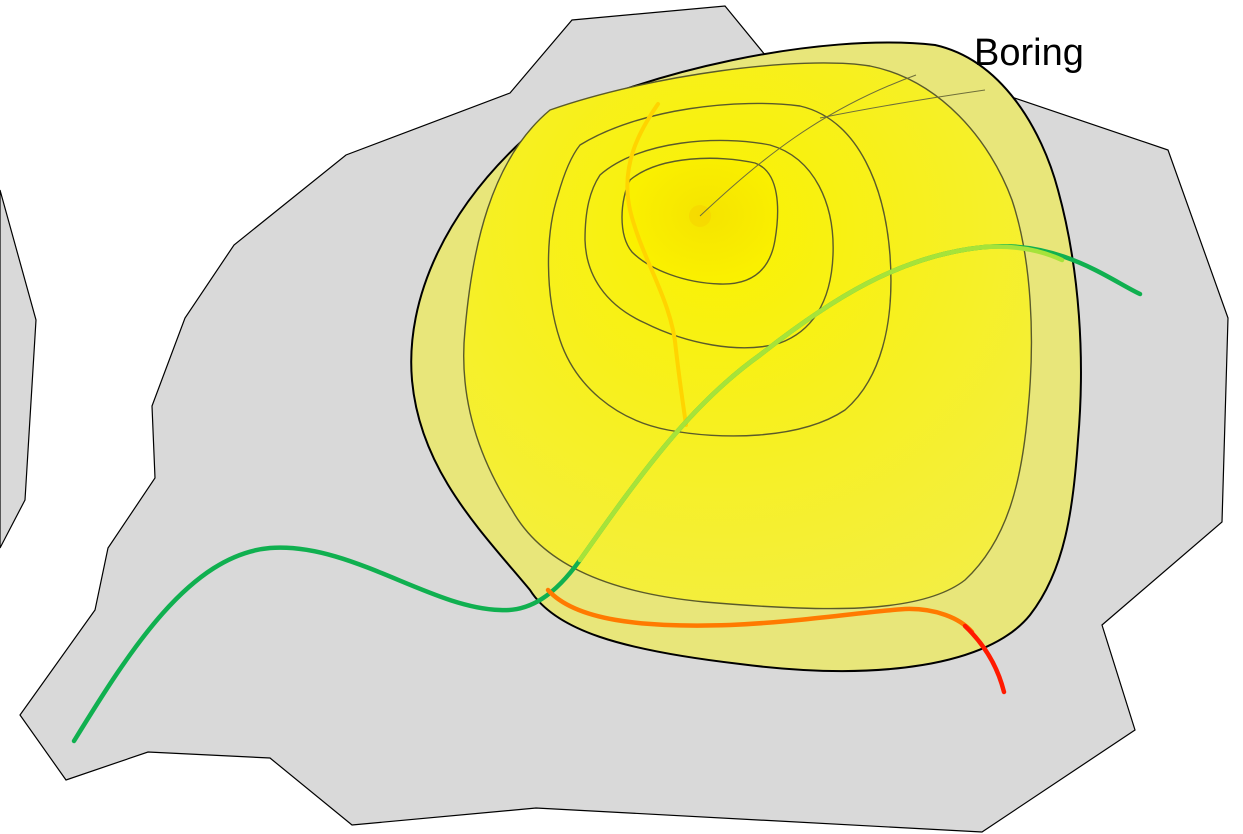  I want to click on stream-yellow, so click(656, 264).